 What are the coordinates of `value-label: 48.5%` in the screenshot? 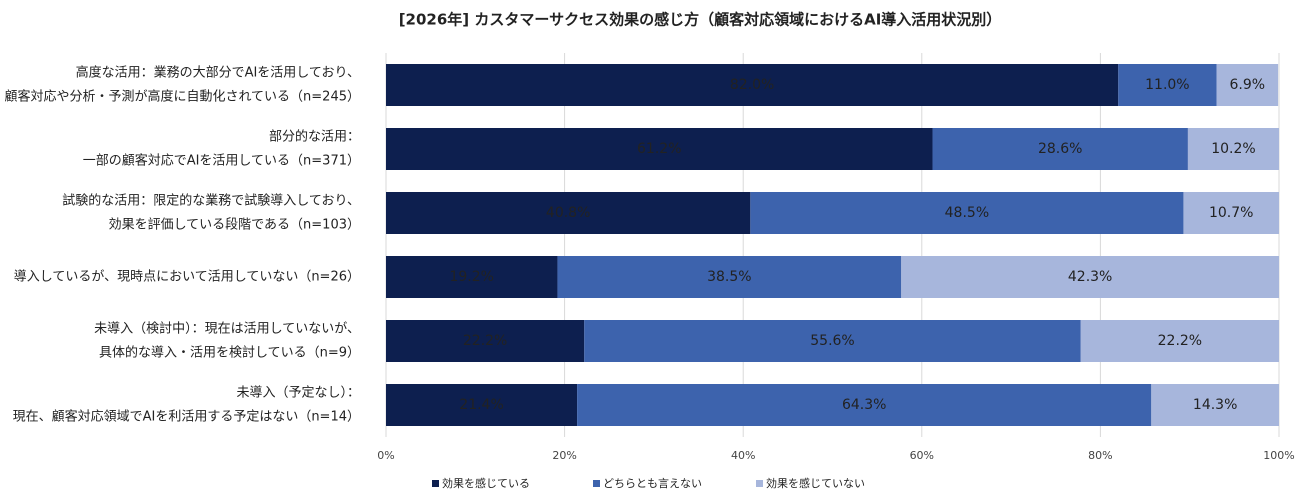 It's located at (967, 213).